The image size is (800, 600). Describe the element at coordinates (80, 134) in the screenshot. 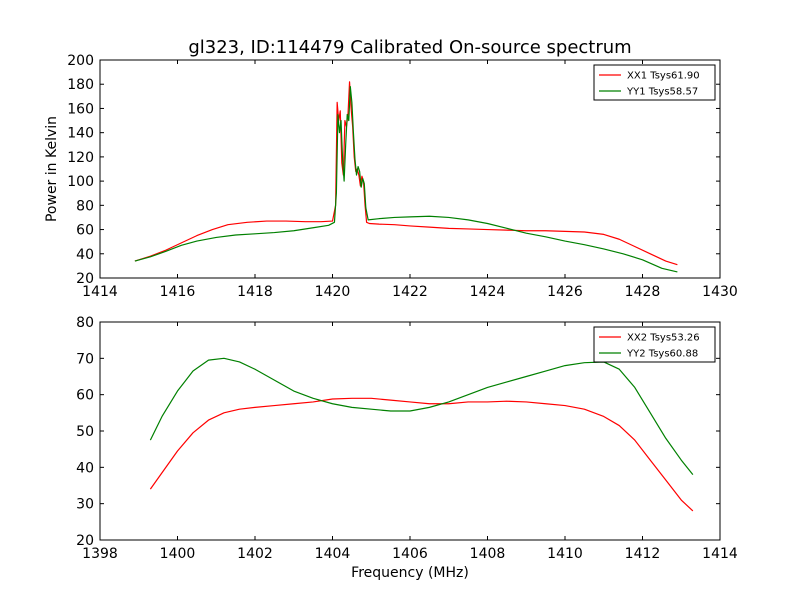

I see `y-tick-label: 140` at that location.